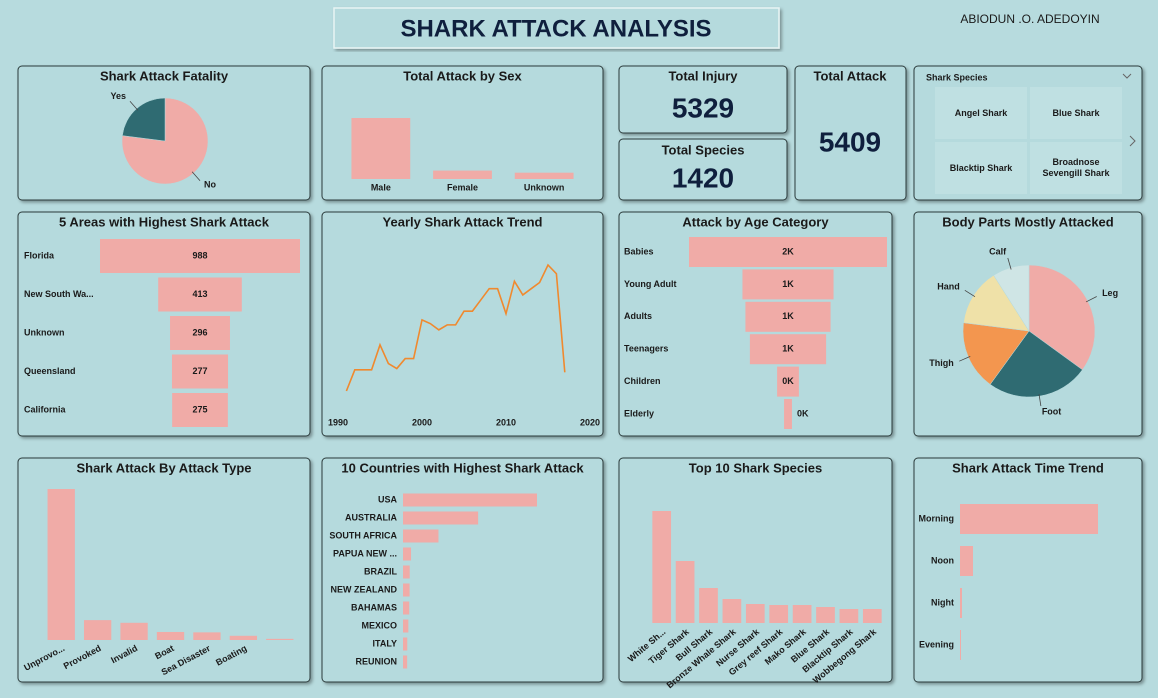 The height and width of the screenshot is (698, 1158). Describe the element at coordinates (646, 349) in the screenshot. I see `category-label: Teenagers` at that location.